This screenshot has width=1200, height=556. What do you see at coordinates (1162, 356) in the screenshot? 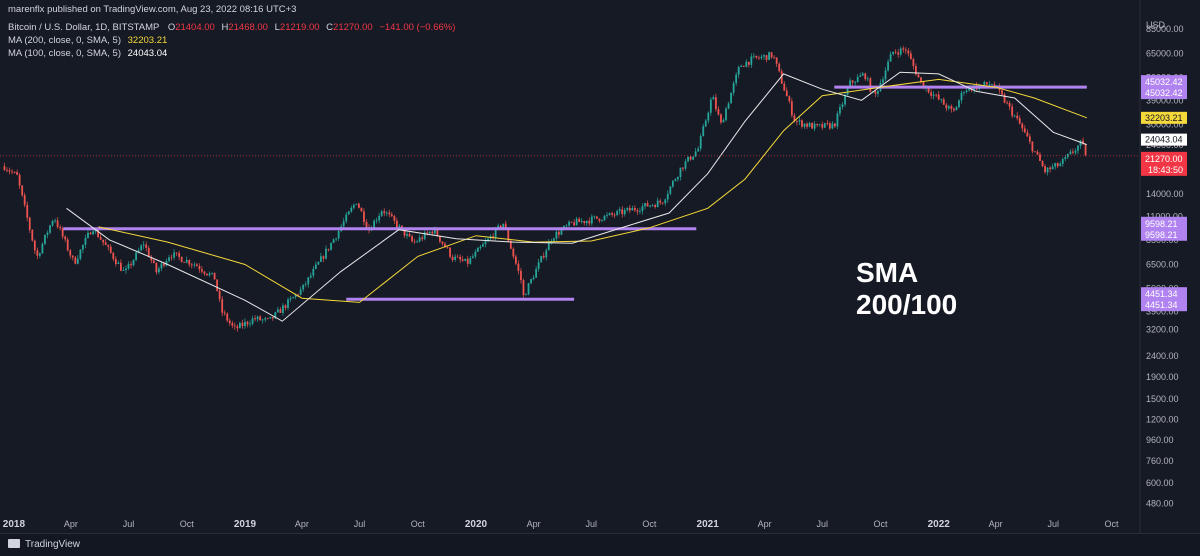
I see `price-tick-label: 2400.00` at bounding box center [1162, 356].